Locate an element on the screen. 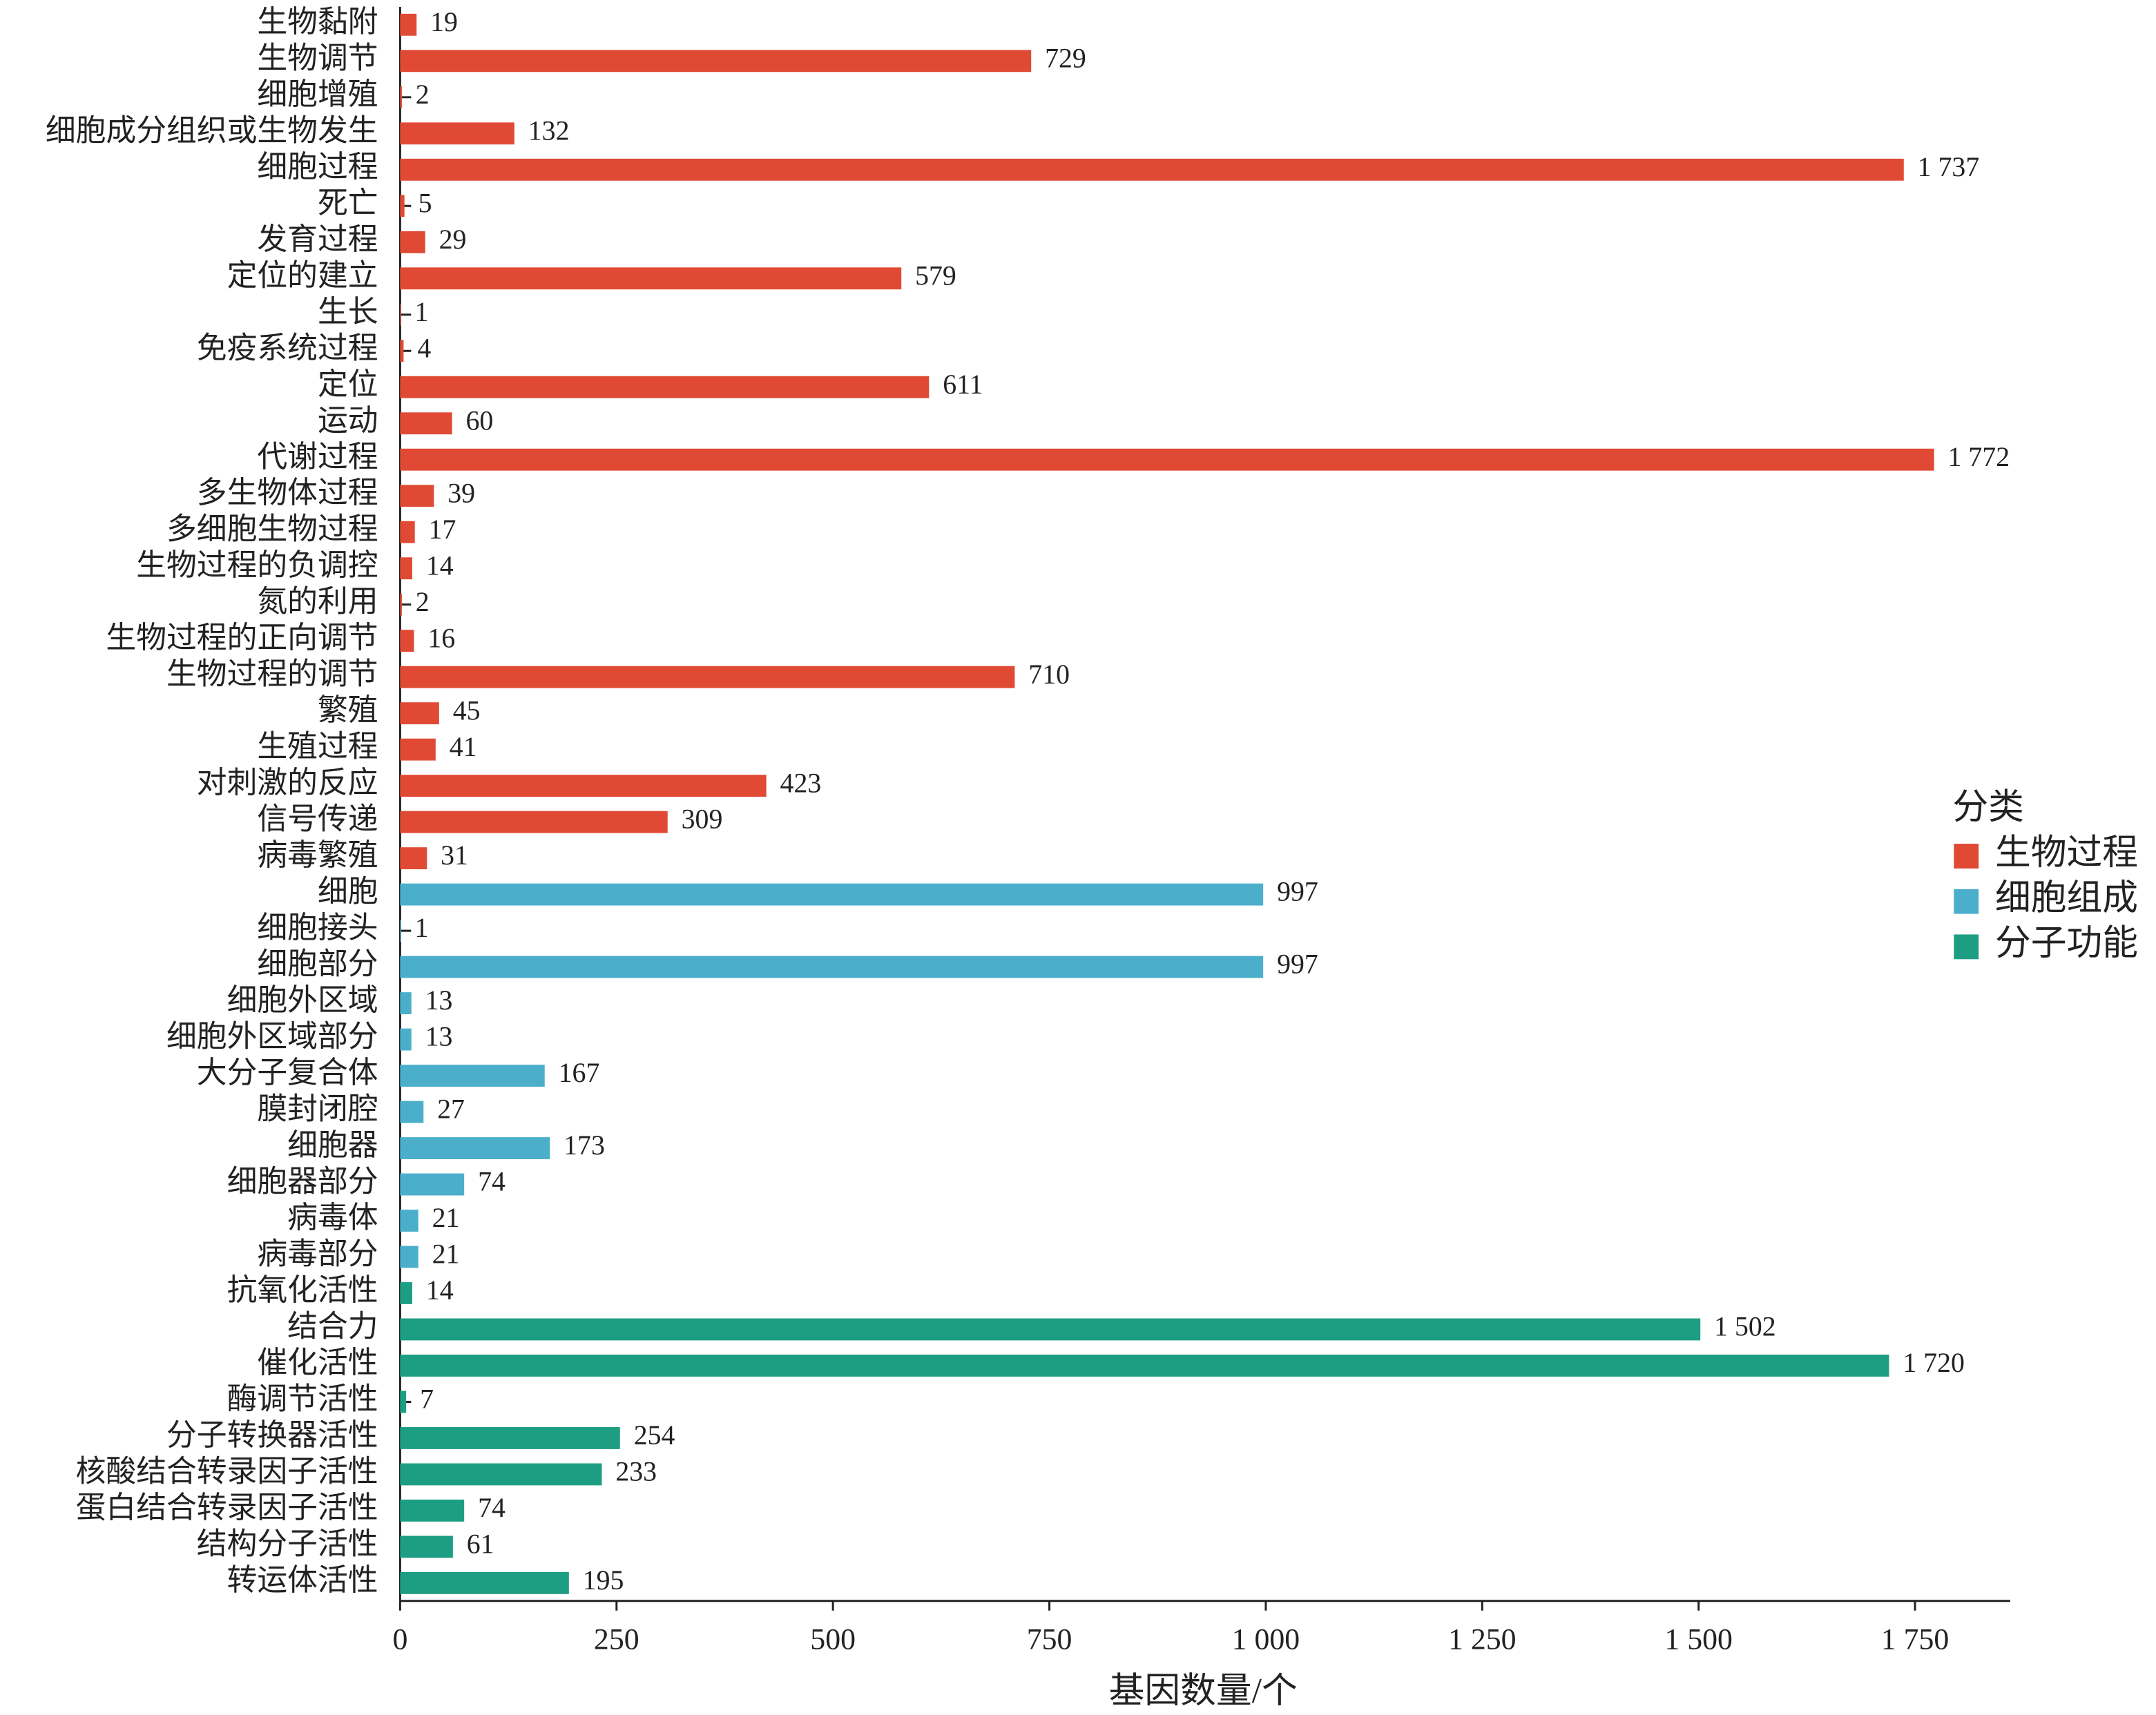  y-tick-label: 免疫系统过程 is located at coordinates (287, 348).